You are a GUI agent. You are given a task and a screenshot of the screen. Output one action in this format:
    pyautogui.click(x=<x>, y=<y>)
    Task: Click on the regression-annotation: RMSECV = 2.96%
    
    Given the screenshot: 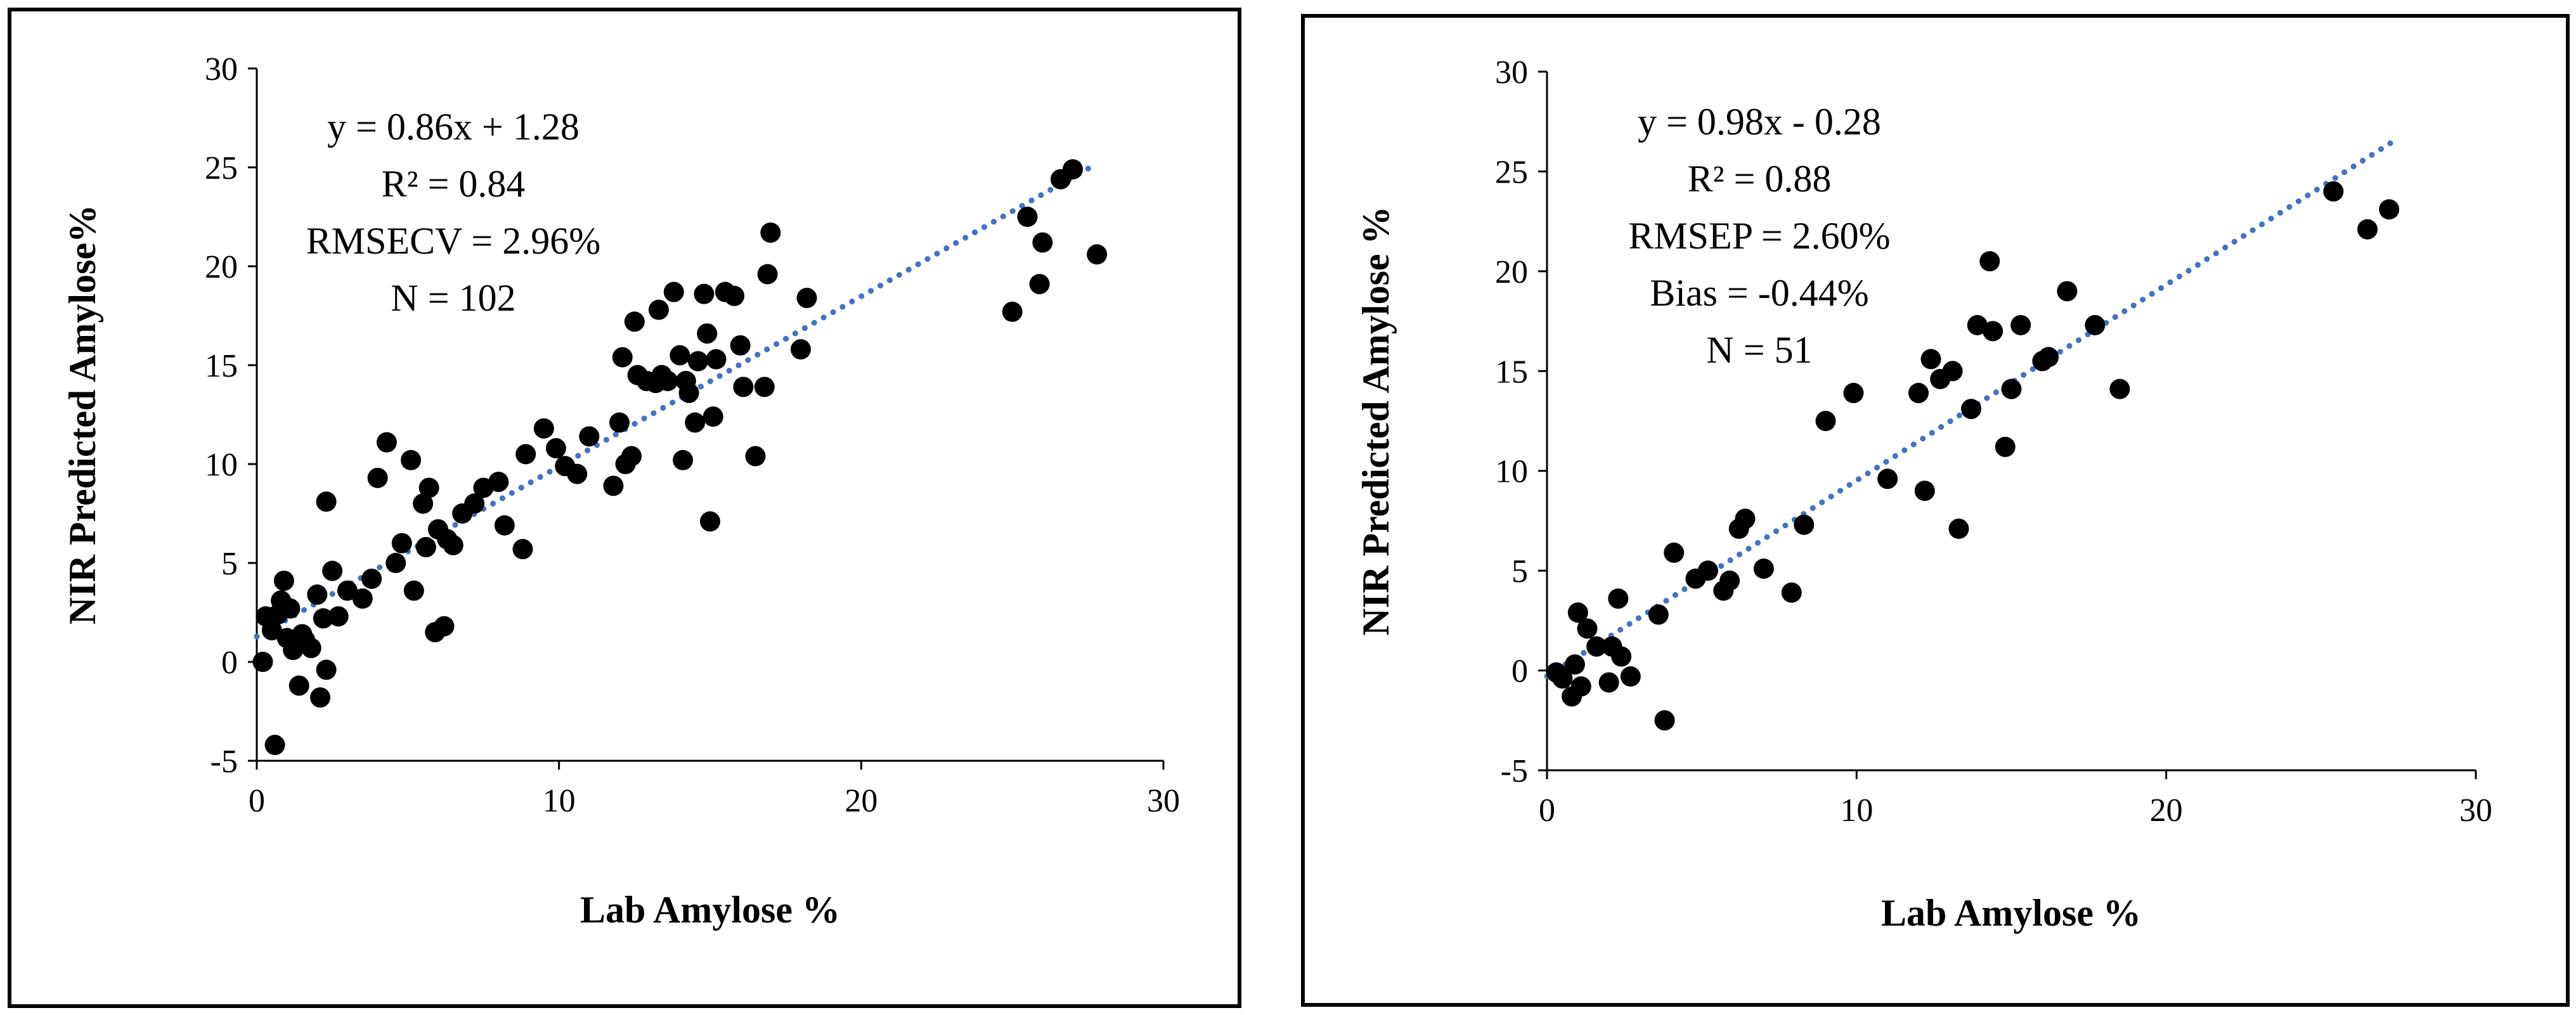 What is the action you would take?
    pyautogui.click(x=453, y=241)
    